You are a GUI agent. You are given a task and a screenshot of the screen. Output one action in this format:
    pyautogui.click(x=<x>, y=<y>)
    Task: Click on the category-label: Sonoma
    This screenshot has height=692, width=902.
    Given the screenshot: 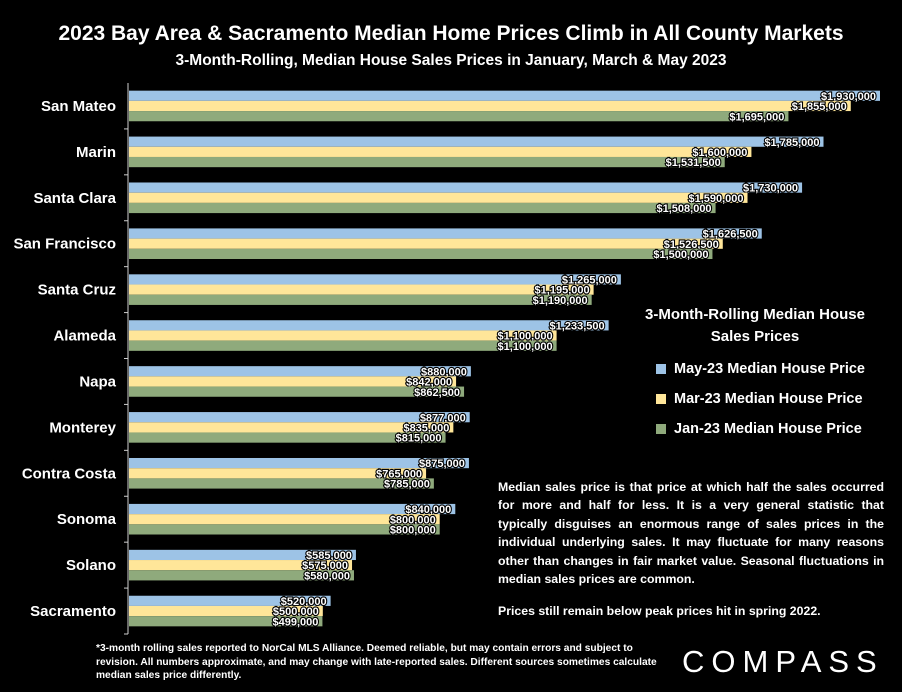 What is the action you would take?
    pyautogui.click(x=87, y=519)
    